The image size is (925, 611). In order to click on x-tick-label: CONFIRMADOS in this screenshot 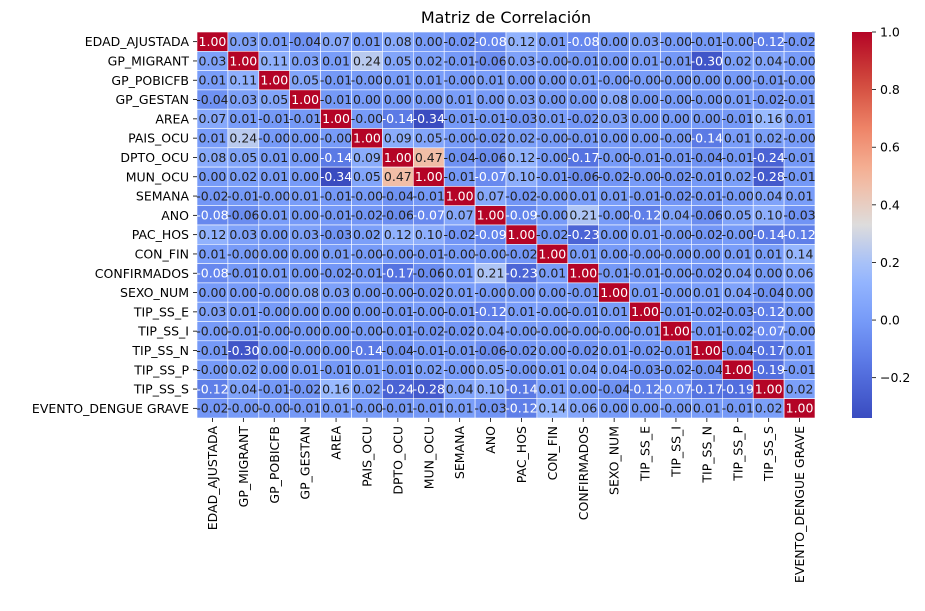, I will do `click(583, 473)`.